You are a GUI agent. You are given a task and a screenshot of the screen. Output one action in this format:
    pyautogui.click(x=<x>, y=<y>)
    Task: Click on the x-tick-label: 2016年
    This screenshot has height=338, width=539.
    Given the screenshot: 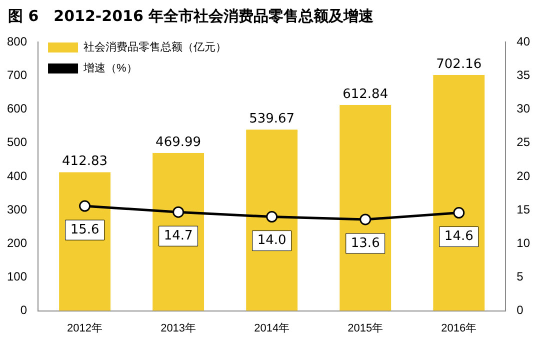 What is the action you would take?
    pyautogui.click(x=459, y=328)
    